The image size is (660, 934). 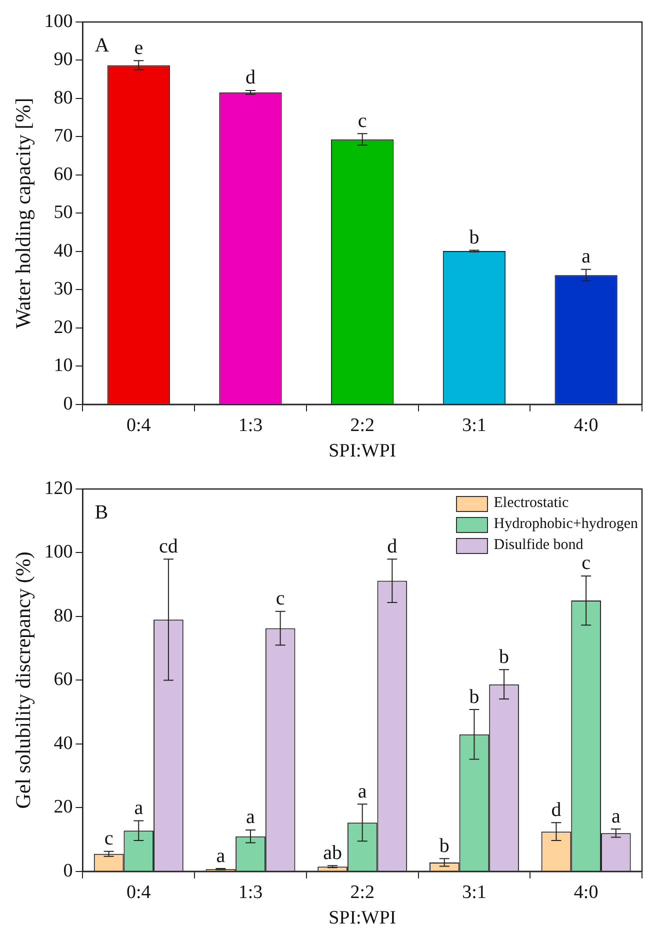 I want to click on y-tick-label: 120, so click(x=58, y=488).